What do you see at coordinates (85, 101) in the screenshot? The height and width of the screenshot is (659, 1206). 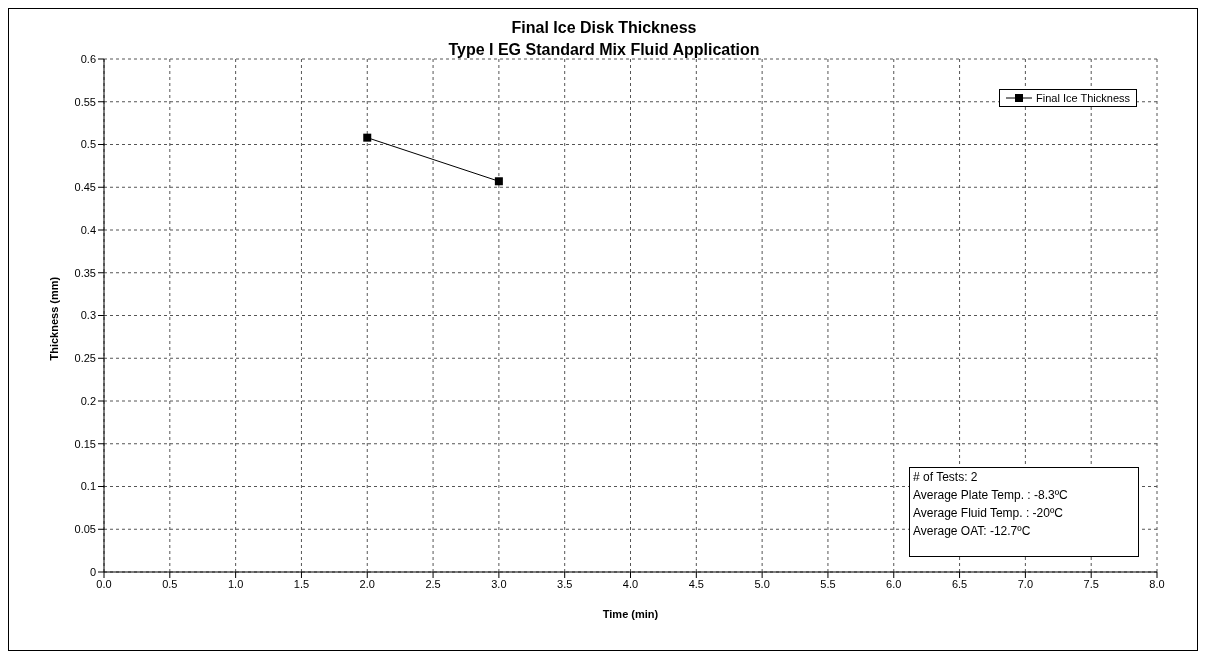 I see `y-tick-label: 0.55` at bounding box center [85, 101].